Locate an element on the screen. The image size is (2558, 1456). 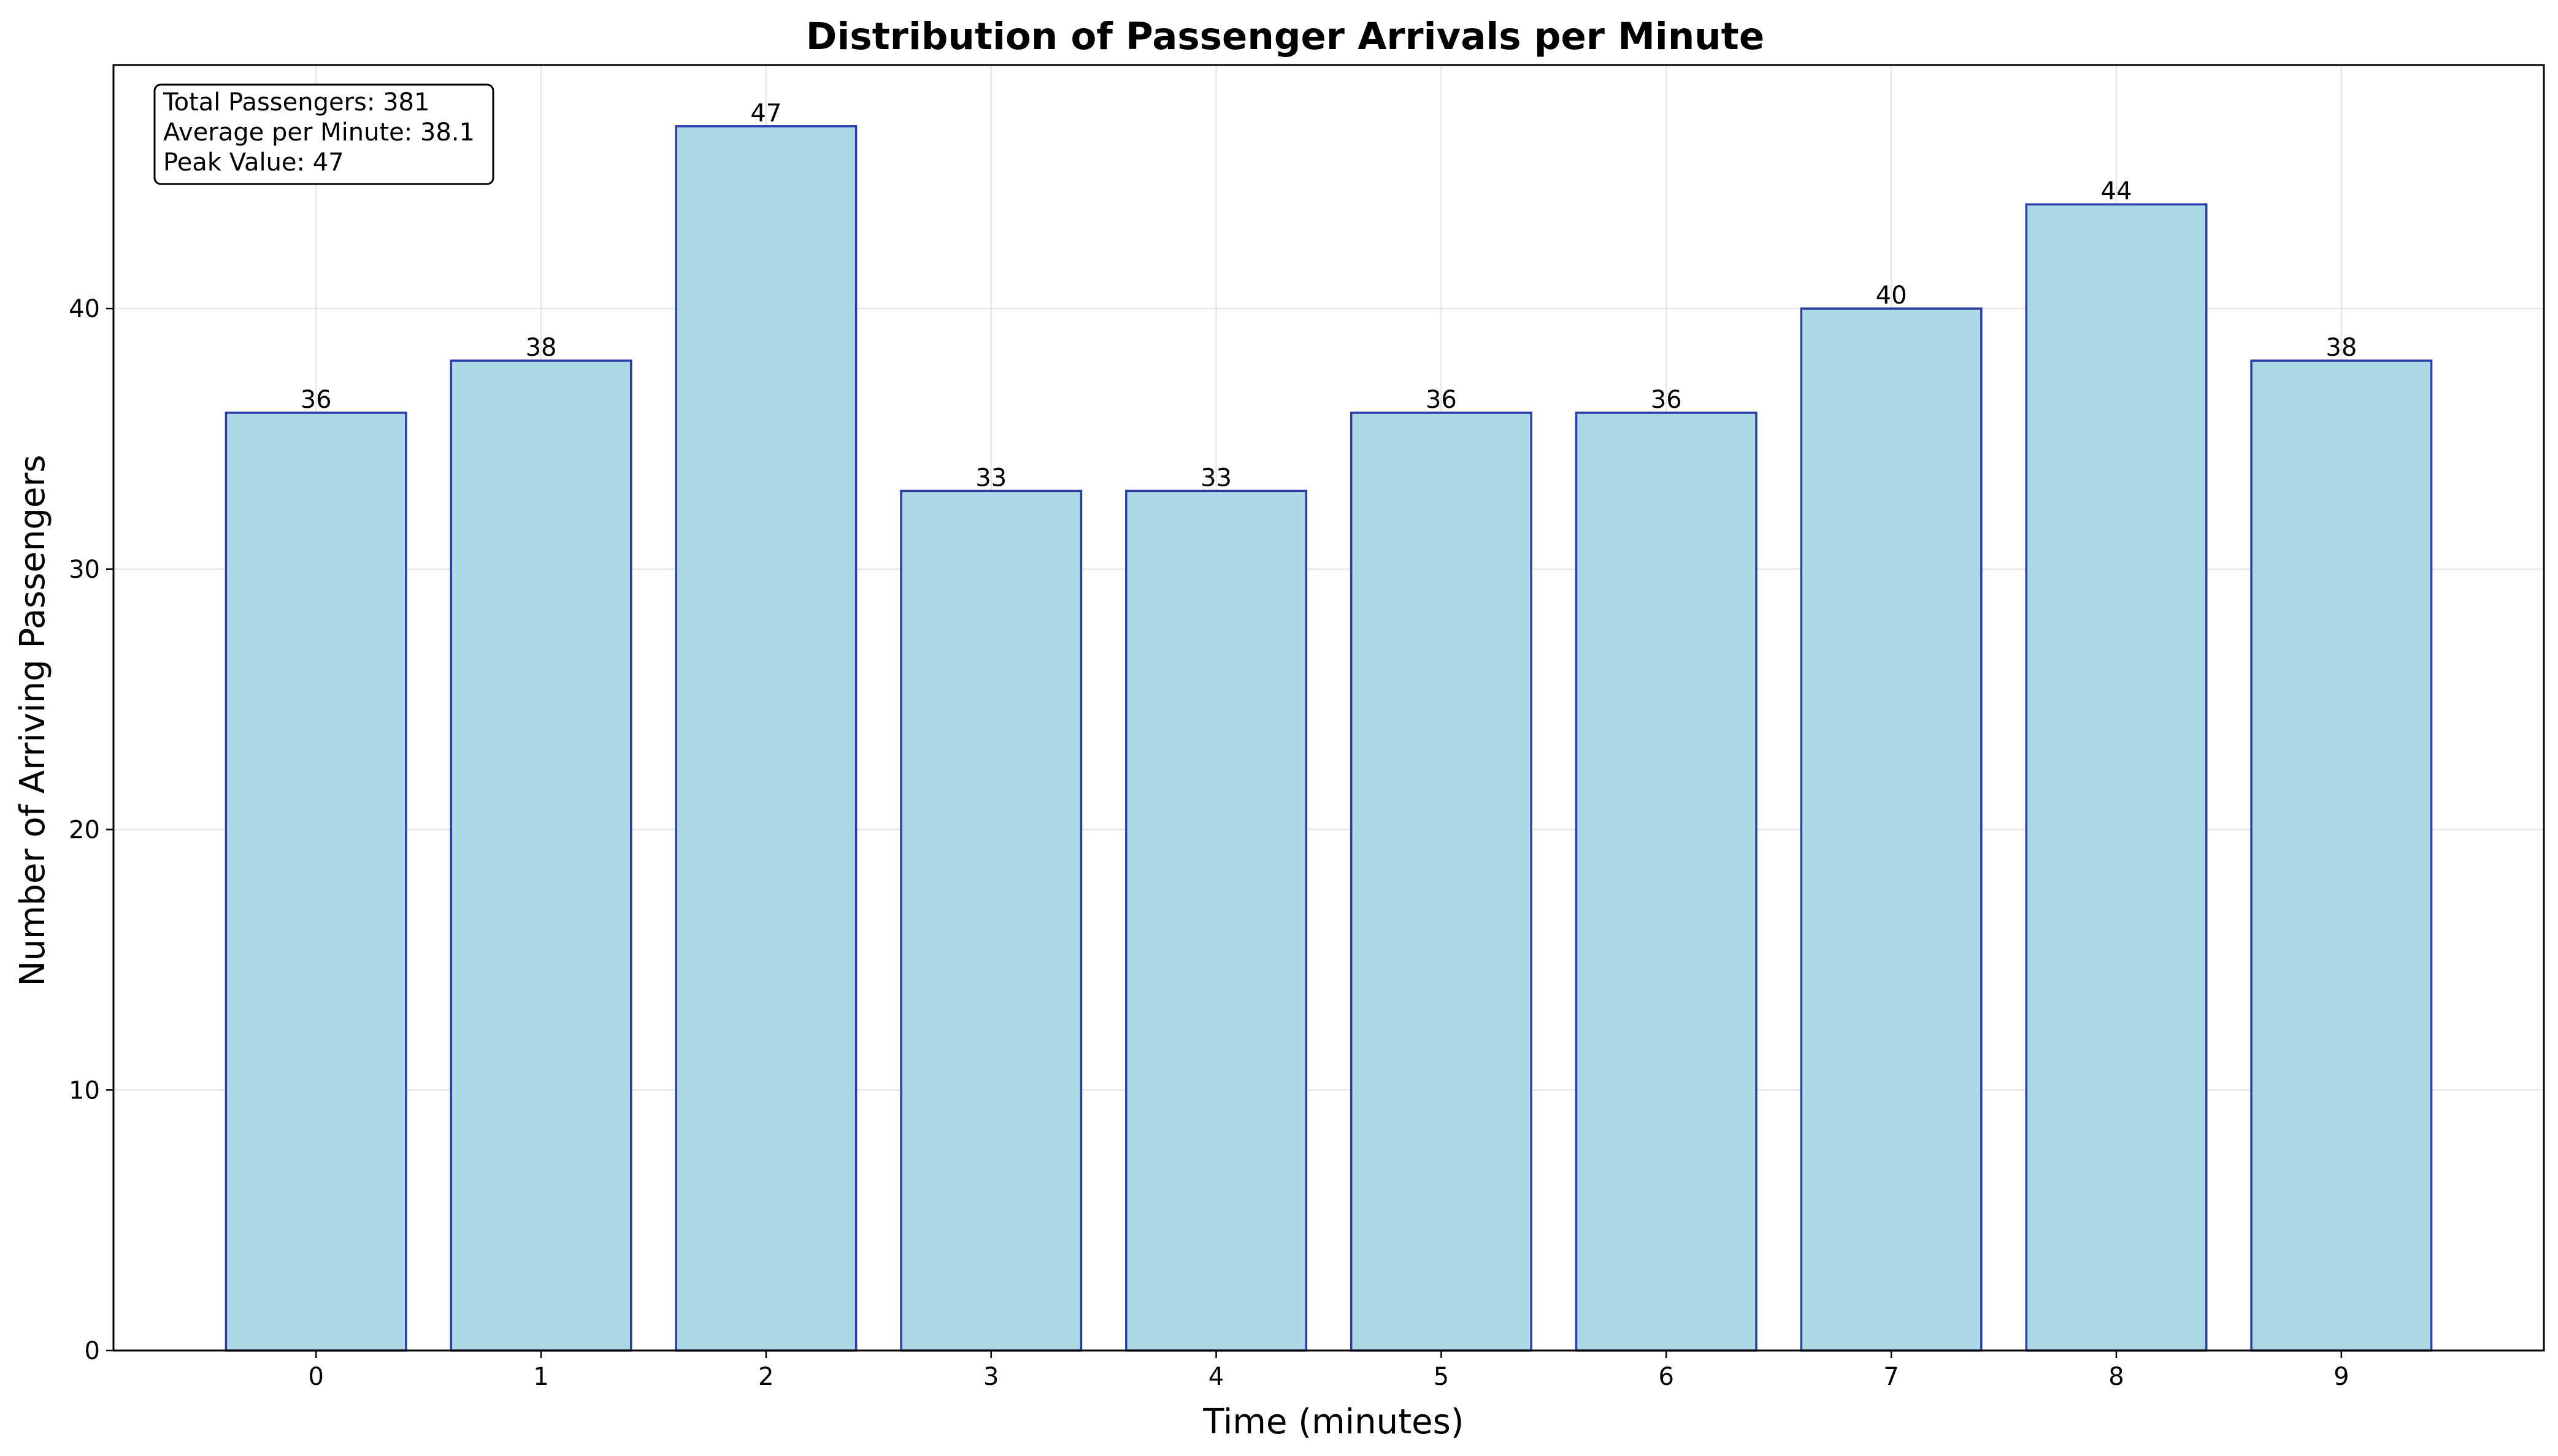
y-tick-label: 0 is located at coordinates (93, 1351).